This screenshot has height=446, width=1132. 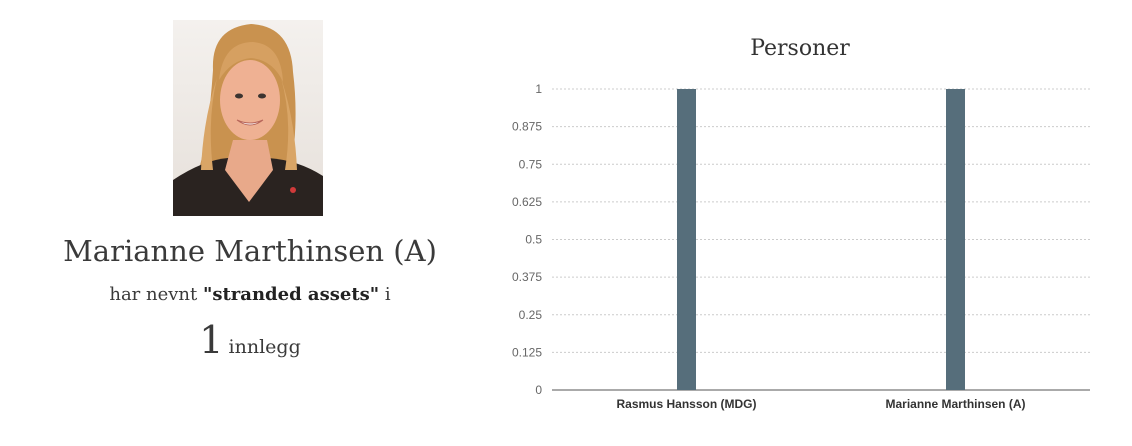 I want to click on post-count-line: 1 innlegg, so click(x=250, y=340).